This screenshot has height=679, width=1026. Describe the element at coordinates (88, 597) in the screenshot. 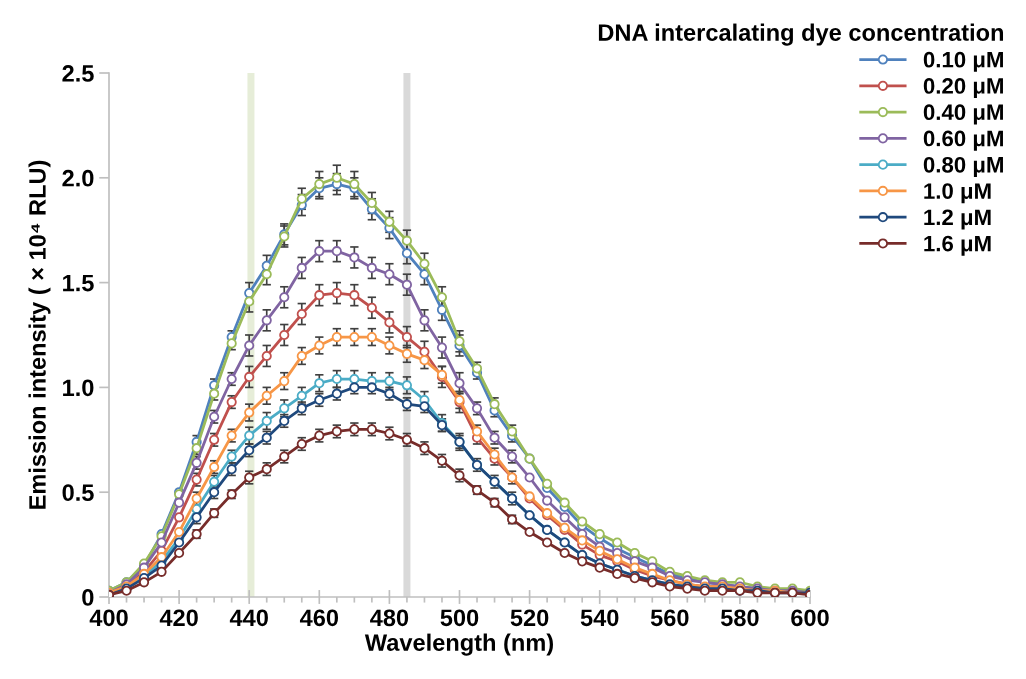

I see `y-tick-label: 0` at that location.